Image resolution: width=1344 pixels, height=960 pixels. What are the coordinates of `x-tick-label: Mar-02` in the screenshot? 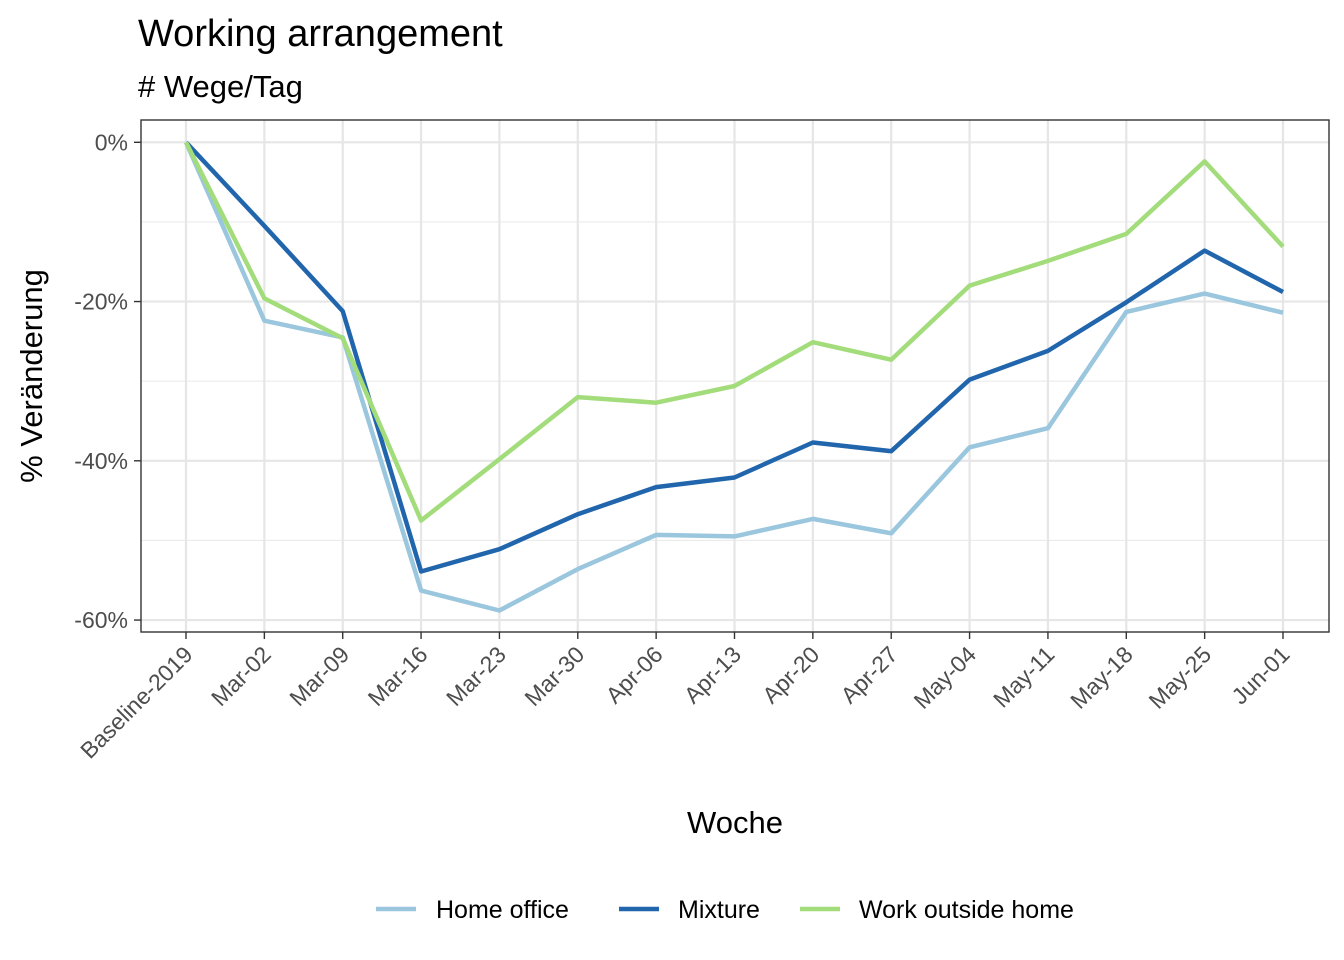 It's located at (241, 676).